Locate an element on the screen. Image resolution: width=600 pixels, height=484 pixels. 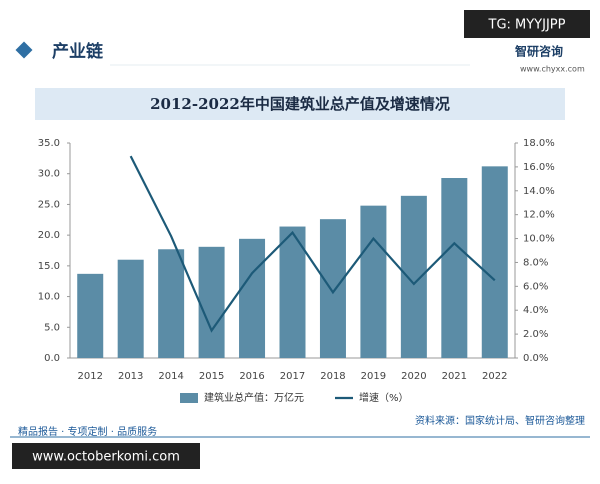
chart-title: 2012-2022年中国建筑业总产值及增速情况 is located at coordinates (300, 104).